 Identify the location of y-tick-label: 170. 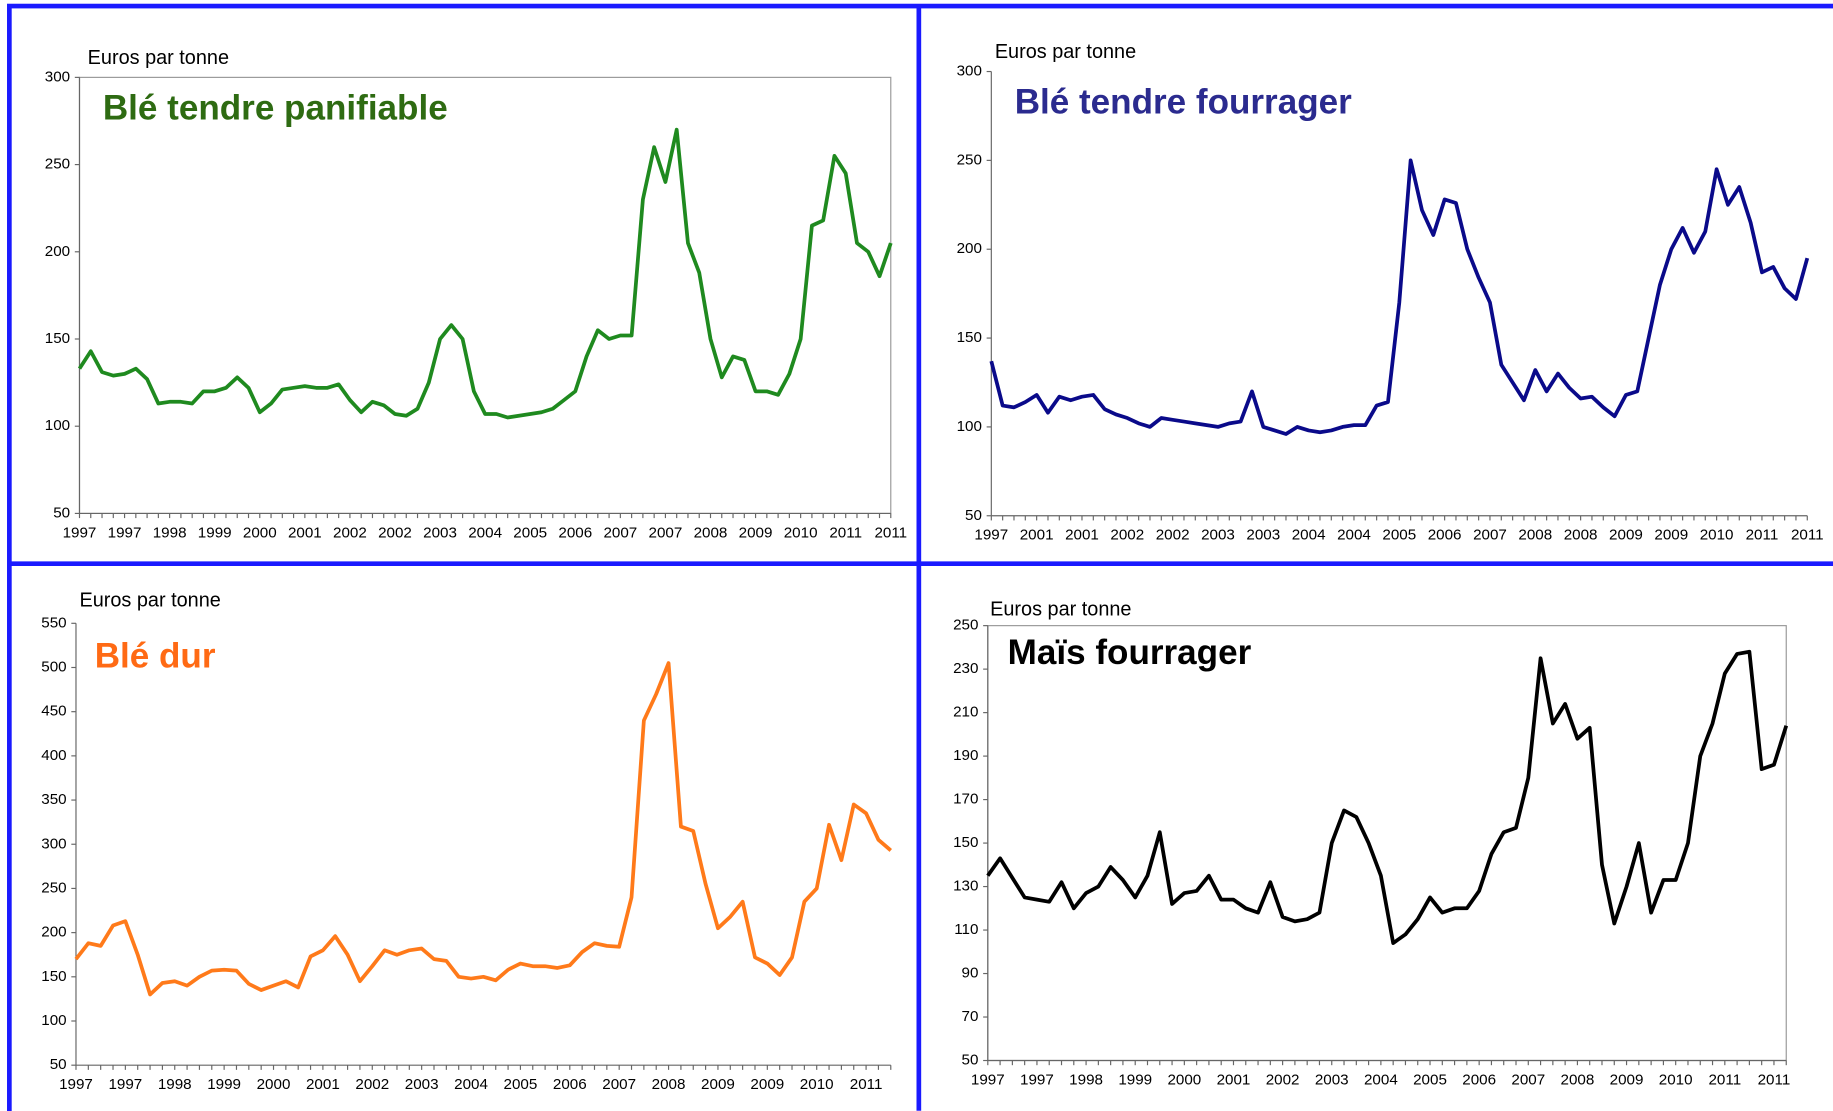
(965, 799).